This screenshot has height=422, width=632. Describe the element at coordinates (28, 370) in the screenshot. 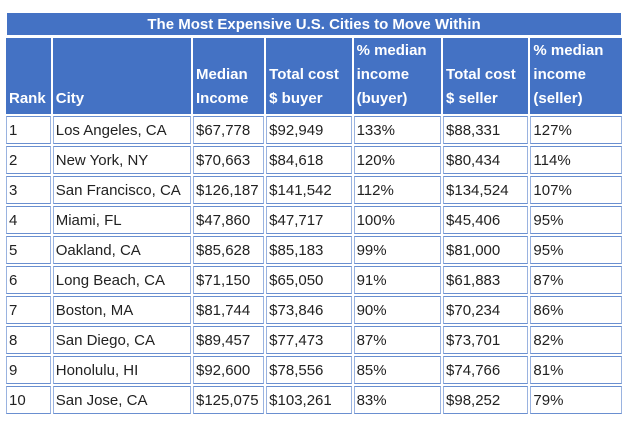

I see `cell-rank: 9` at that location.